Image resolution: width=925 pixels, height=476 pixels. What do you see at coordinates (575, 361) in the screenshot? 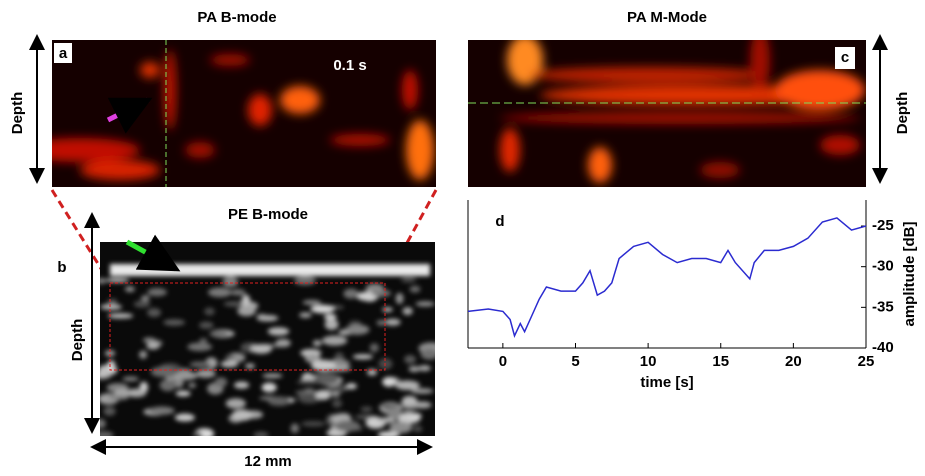
I see `x-tick-label: 5` at bounding box center [575, 361].